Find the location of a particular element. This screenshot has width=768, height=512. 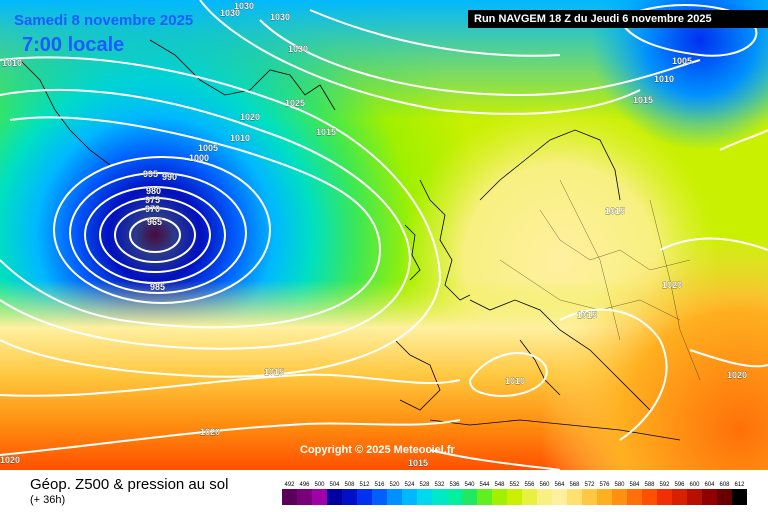

scandinavia-coast is located at coordinates (550, 165).